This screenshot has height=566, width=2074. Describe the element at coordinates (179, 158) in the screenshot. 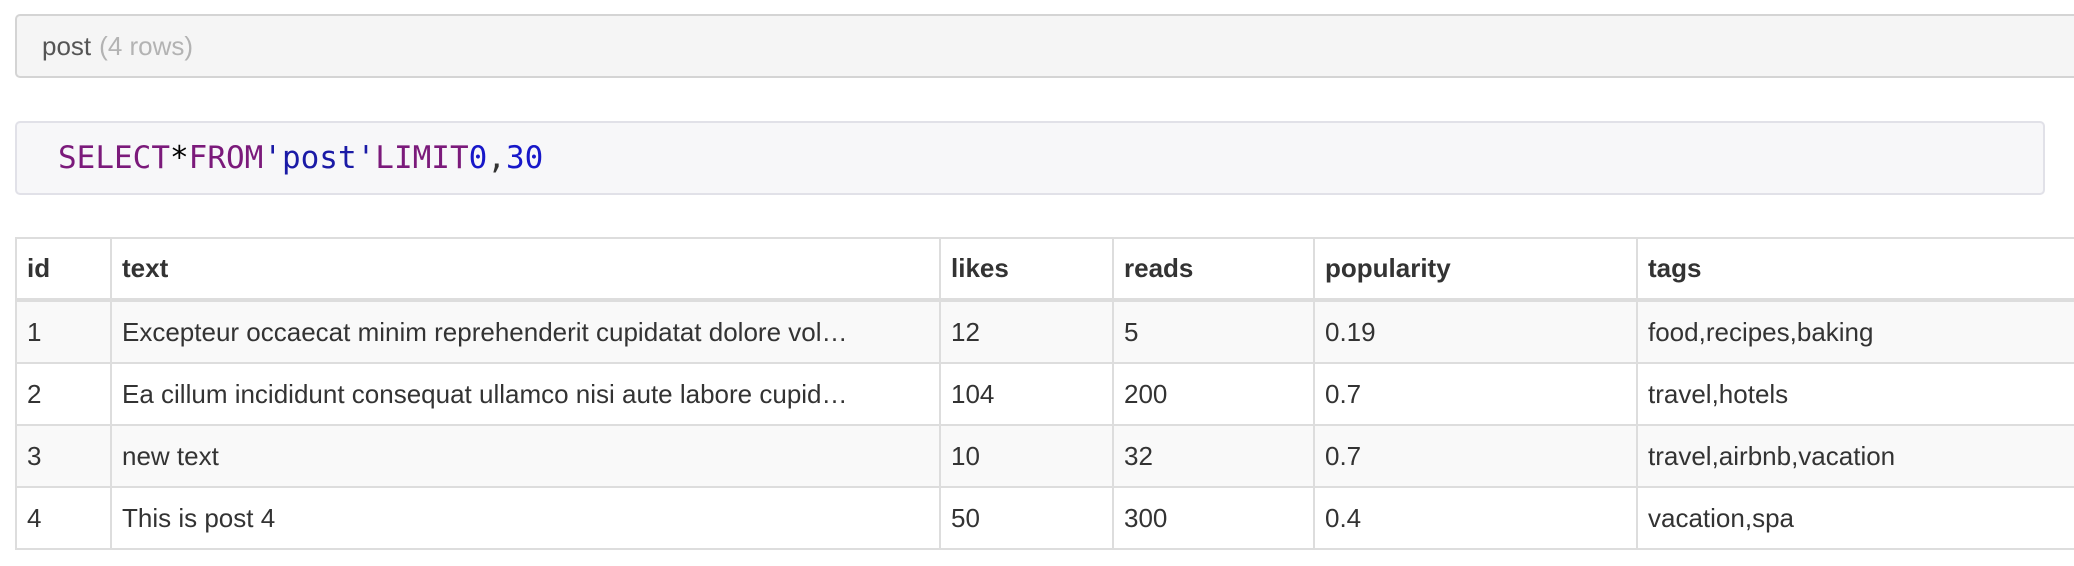

I see `sql-star: *` at that location.